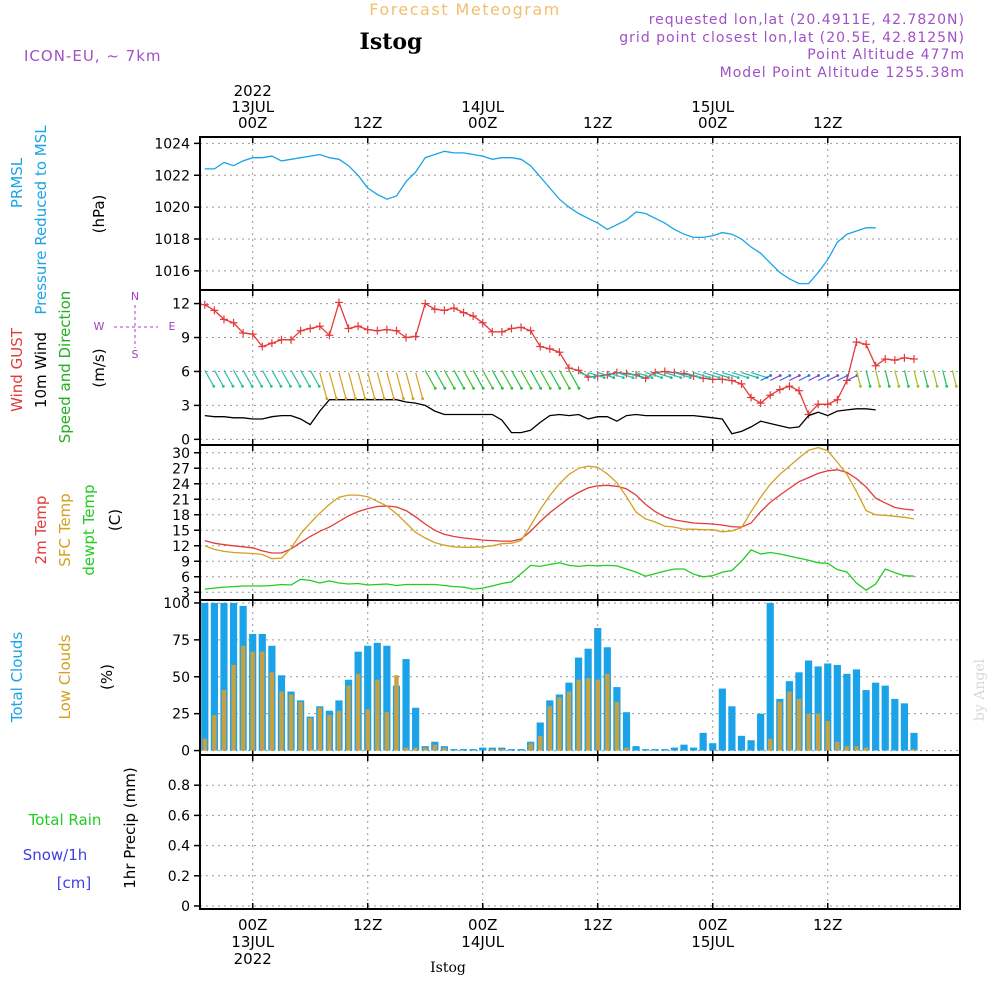 This screenshot has height=1004, width=1000. I want to click on y-tick-label: 25, so click(181, 715).